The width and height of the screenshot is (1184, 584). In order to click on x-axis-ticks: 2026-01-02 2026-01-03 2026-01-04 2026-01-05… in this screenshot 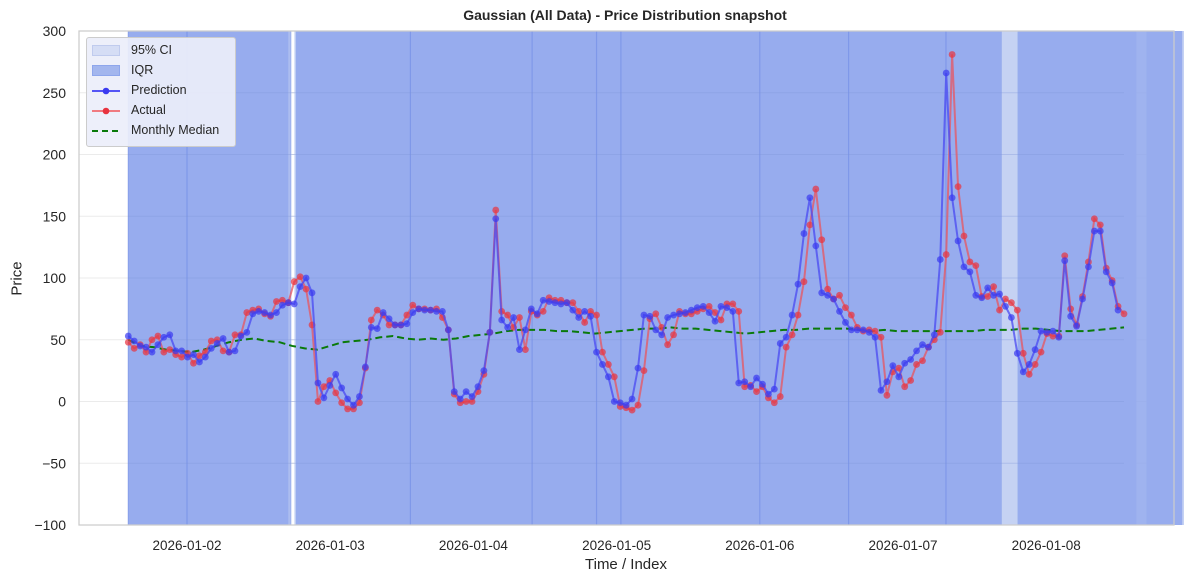, I will do `click(616, 545)`.